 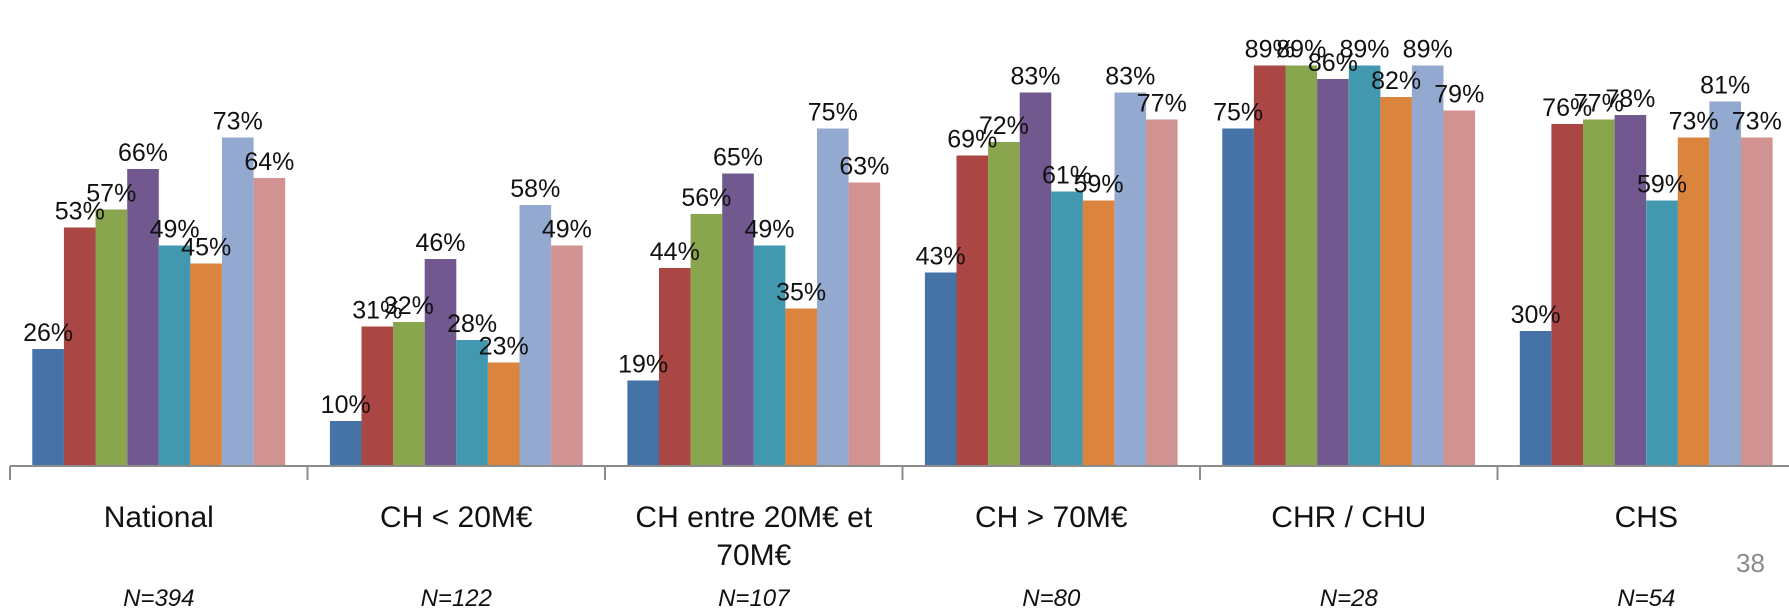 I want to click on data-label-c5-s2: 77%, so click(x=1599, y=104).